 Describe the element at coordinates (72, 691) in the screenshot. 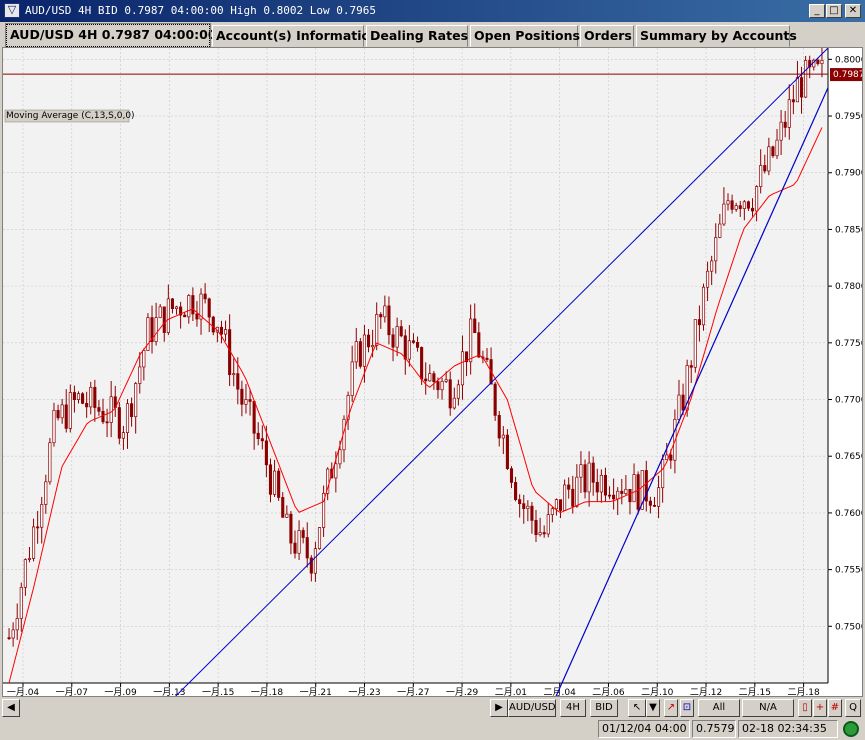

I see `x-tick-label: 一月.07` at that location.